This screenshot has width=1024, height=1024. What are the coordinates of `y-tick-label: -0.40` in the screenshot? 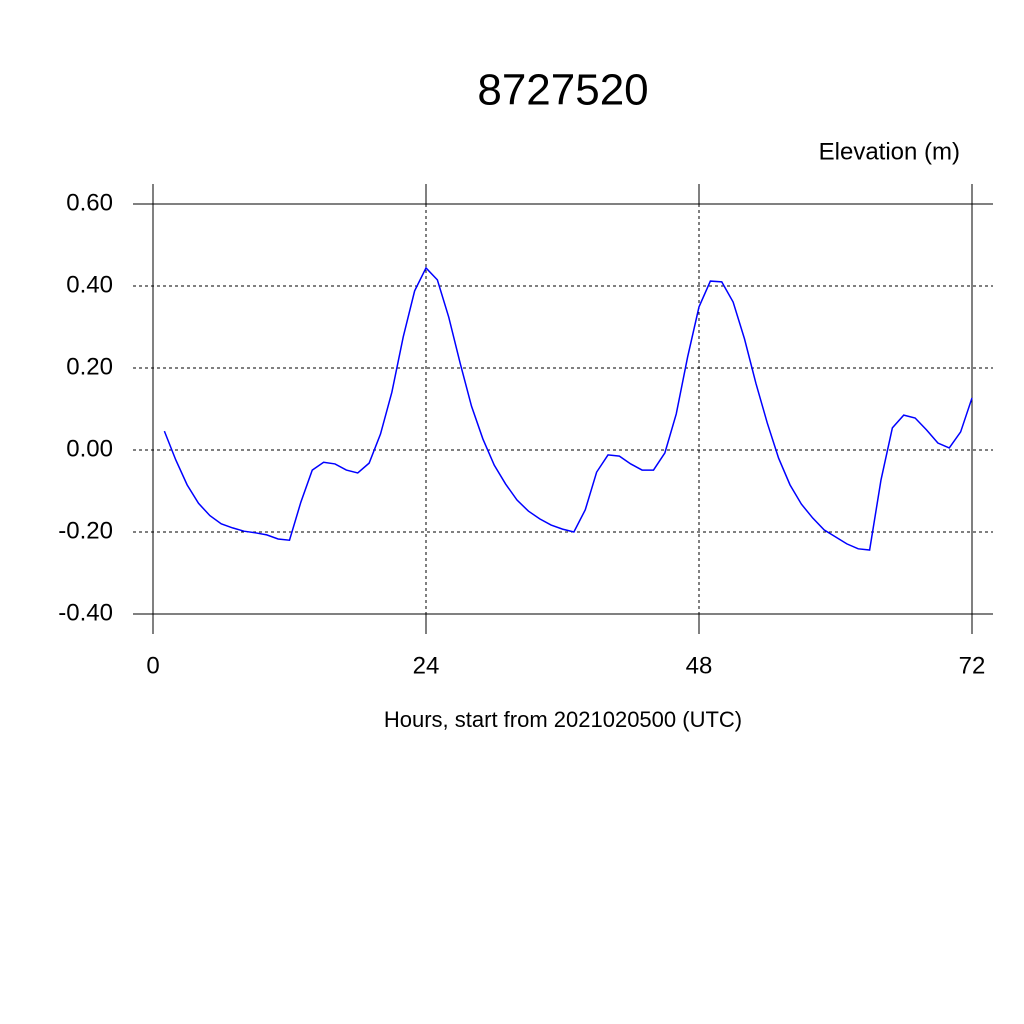 It's located at (85, 612).